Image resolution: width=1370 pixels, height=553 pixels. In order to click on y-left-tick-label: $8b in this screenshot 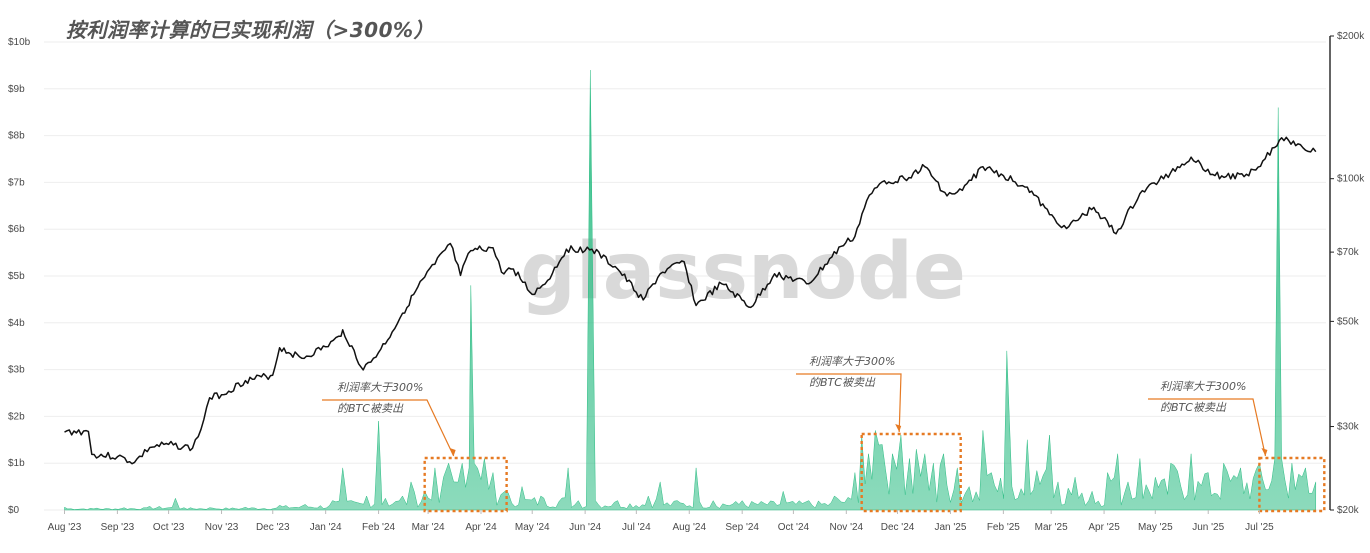, I will do `click(16, 136)`.